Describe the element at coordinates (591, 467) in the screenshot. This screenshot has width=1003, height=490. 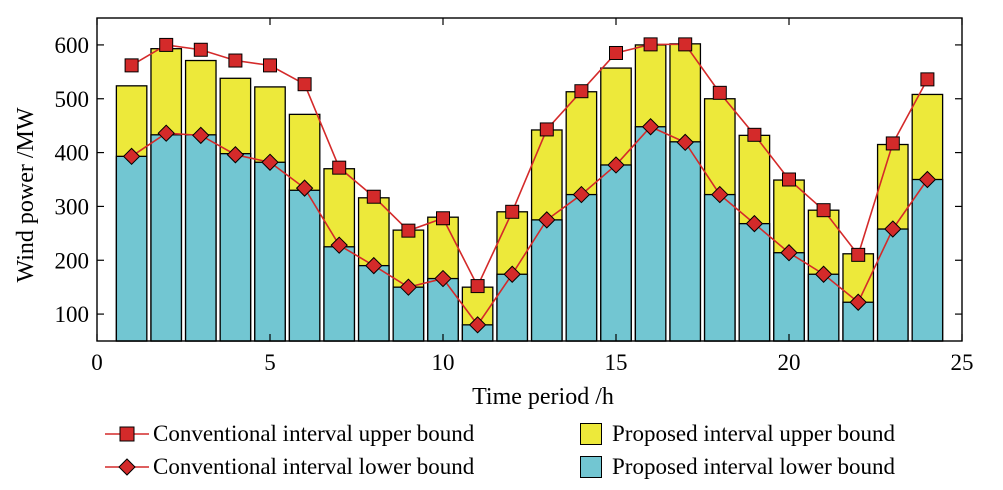
I see `cyan-swatch-icon` at that location.